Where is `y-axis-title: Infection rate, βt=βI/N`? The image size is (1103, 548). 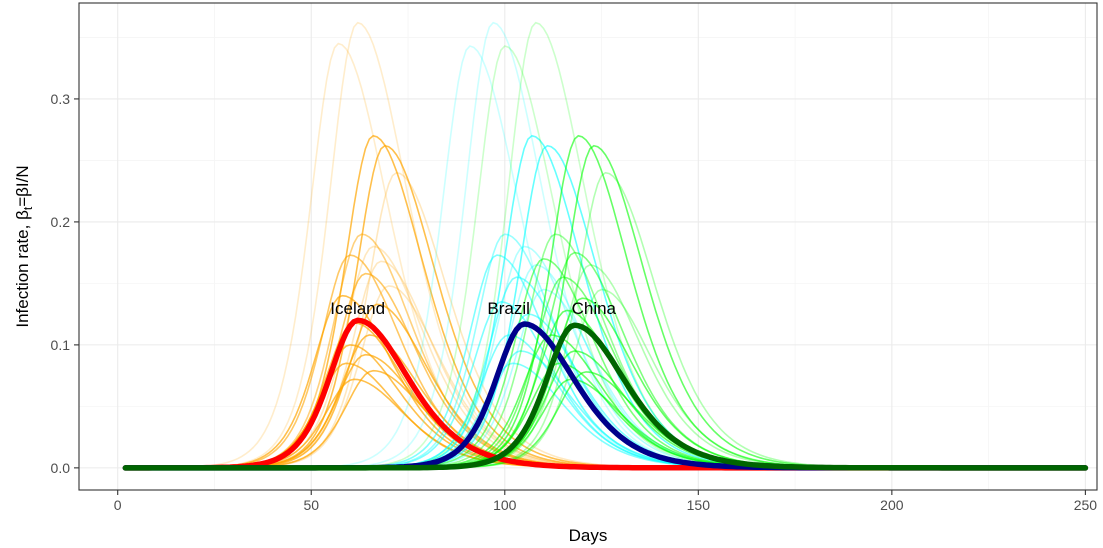 y-axis-title: Infection rate, βt=βI/N is located at coordinates (24, 246).